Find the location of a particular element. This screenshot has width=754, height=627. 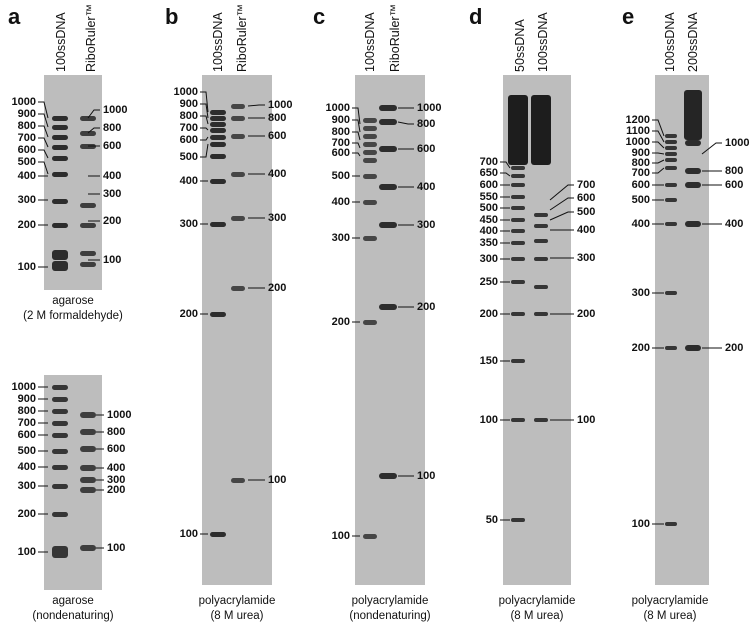

ladder-label-left: 600 is located at coordinates (26, 150).